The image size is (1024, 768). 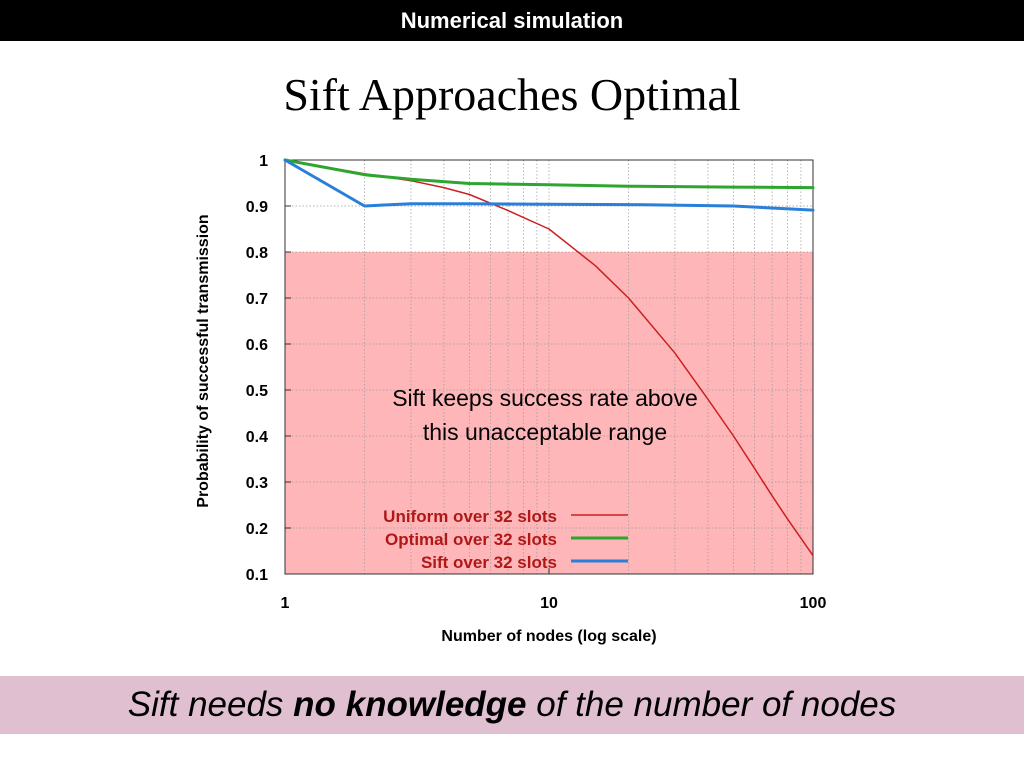 I want to click on y-tick-label: 0.4, so click(x=257, y=437).